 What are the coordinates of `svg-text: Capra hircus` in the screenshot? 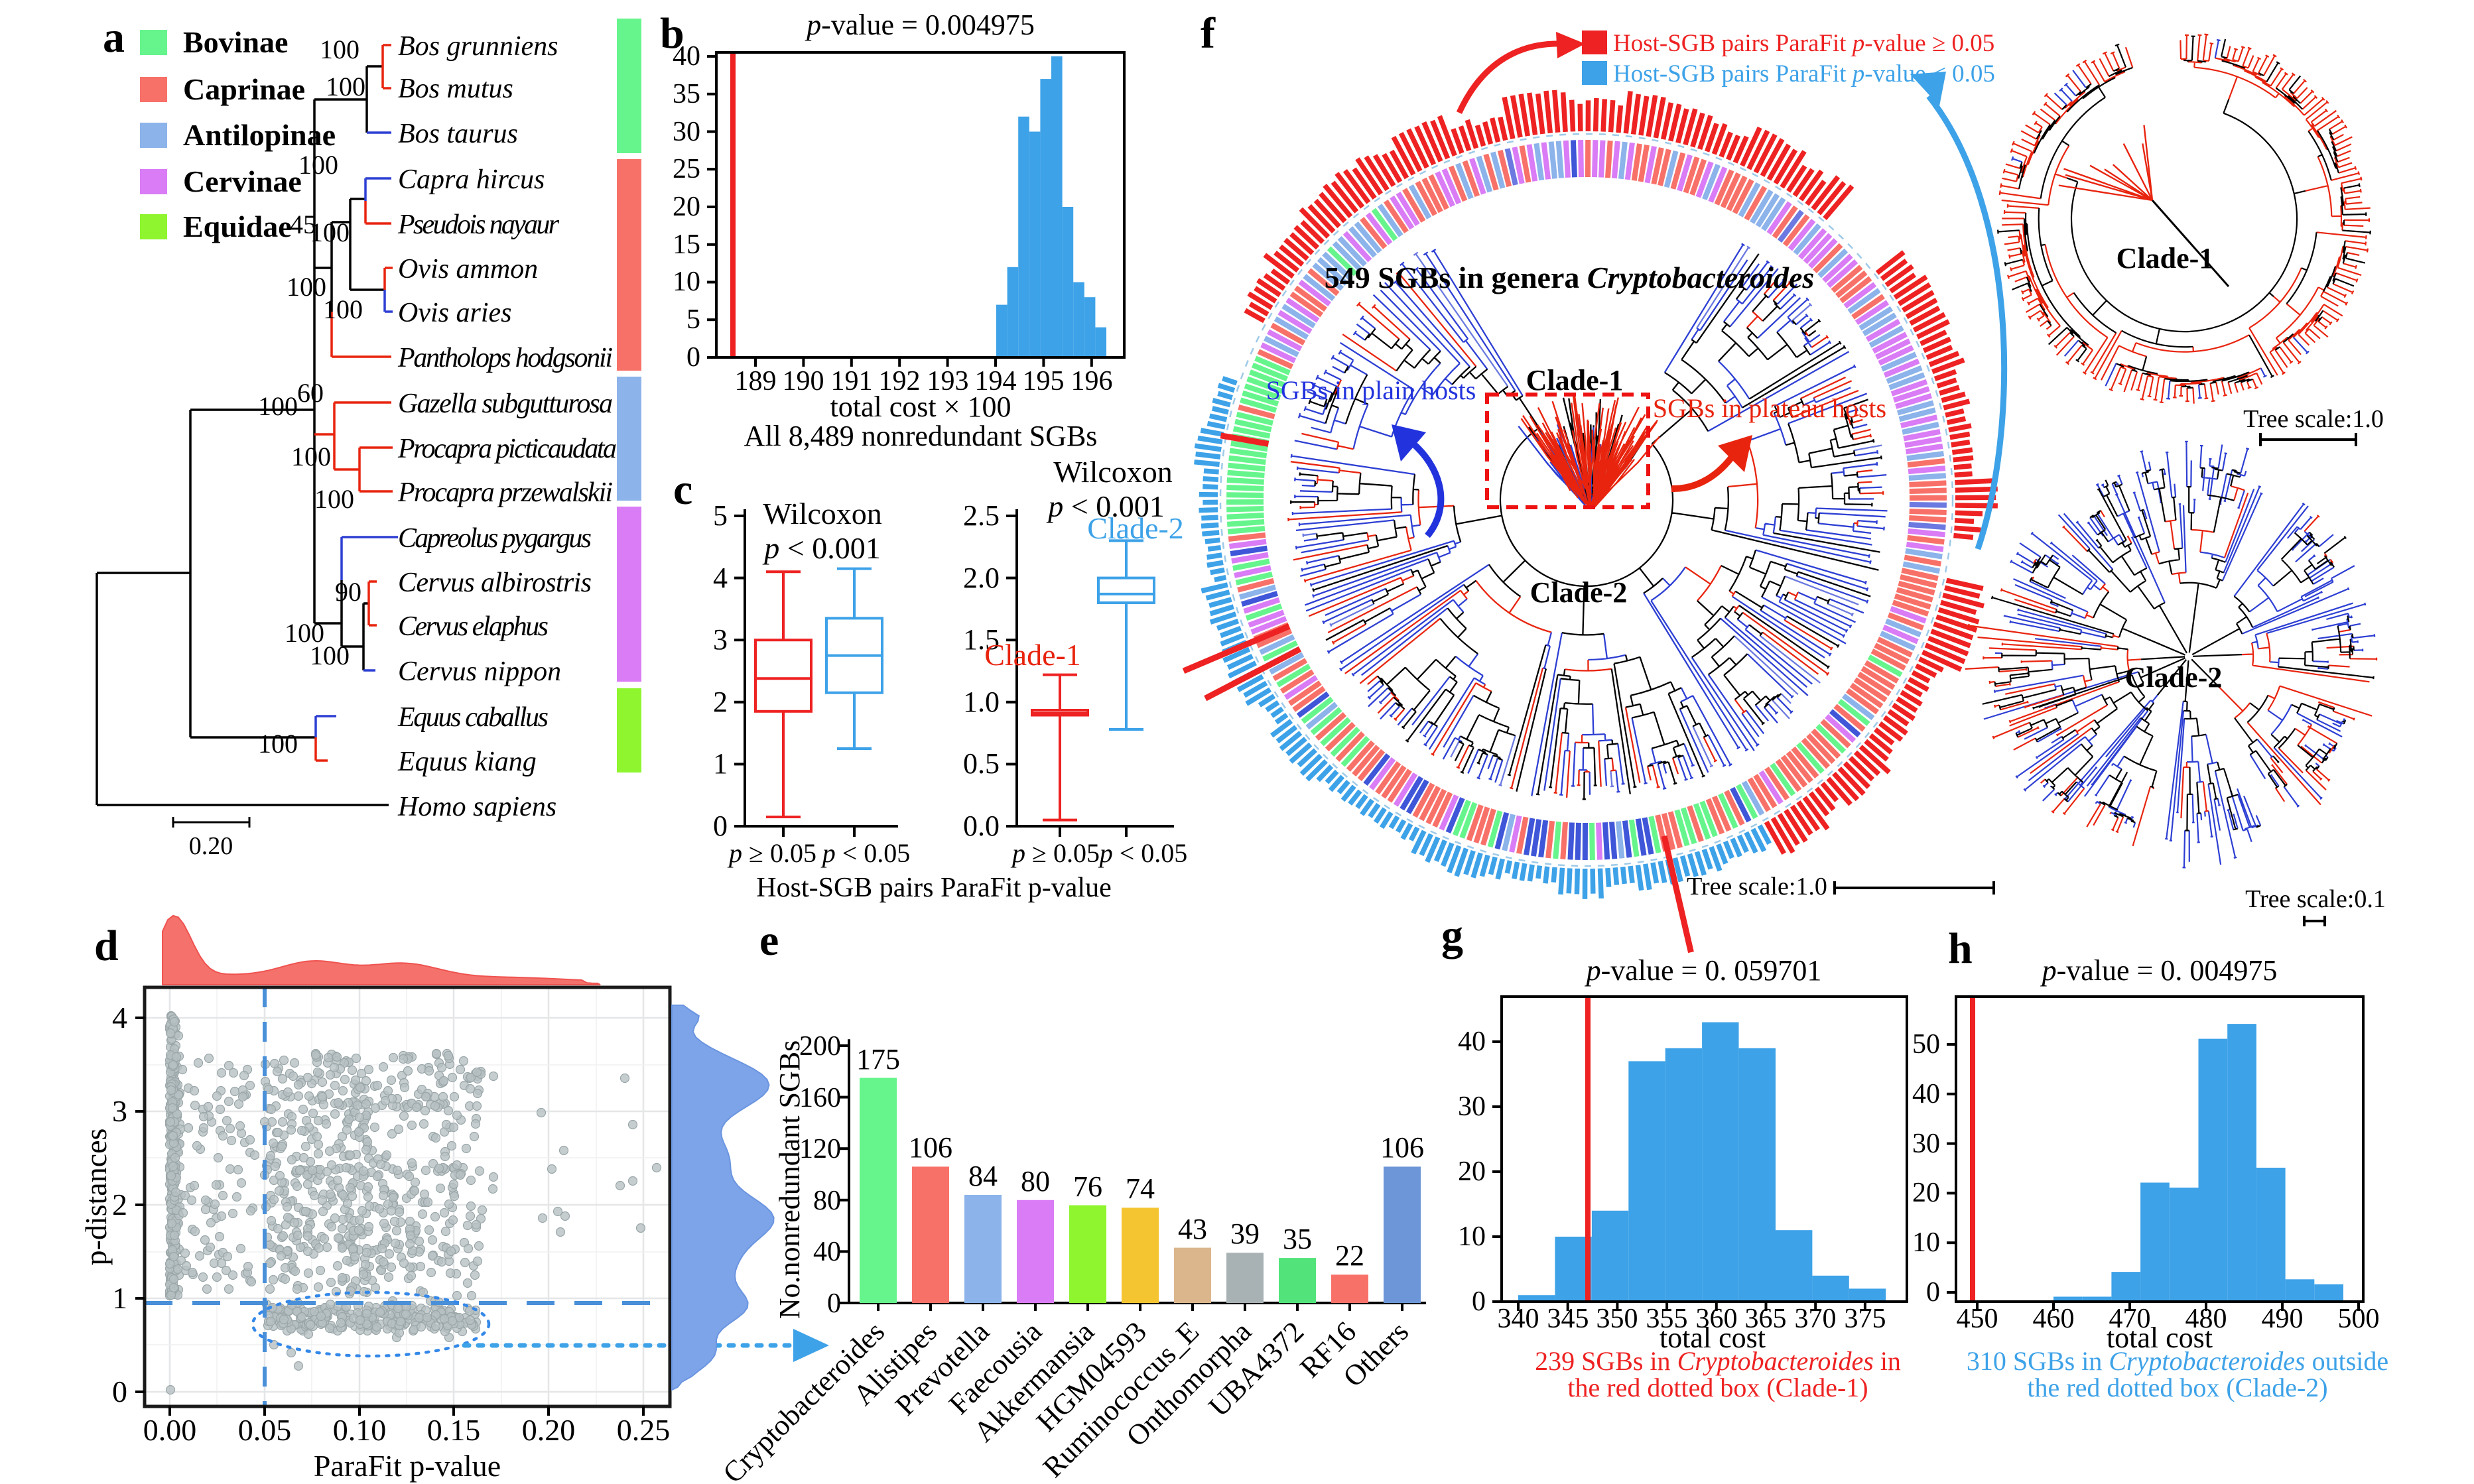 It's located at (471, 180).